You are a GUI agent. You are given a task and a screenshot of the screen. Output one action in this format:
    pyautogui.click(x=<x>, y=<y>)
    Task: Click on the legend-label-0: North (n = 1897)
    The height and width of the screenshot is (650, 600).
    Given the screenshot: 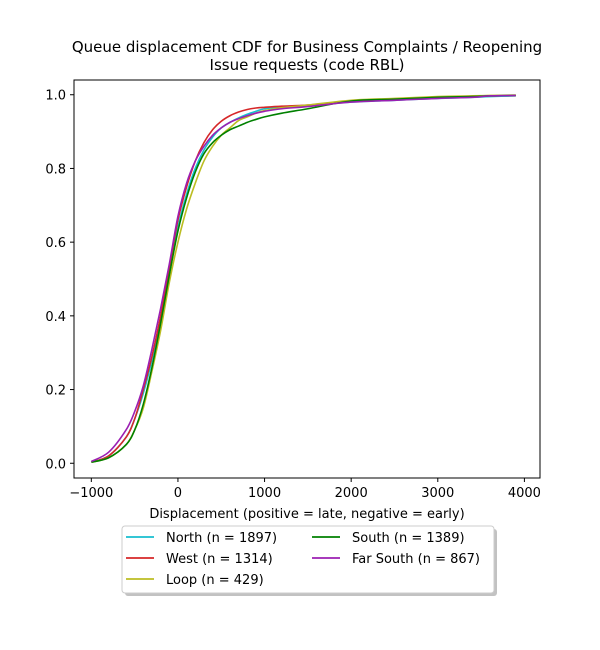 What is the action you would take?
    pyautogui.click(x=221, y=538)
    